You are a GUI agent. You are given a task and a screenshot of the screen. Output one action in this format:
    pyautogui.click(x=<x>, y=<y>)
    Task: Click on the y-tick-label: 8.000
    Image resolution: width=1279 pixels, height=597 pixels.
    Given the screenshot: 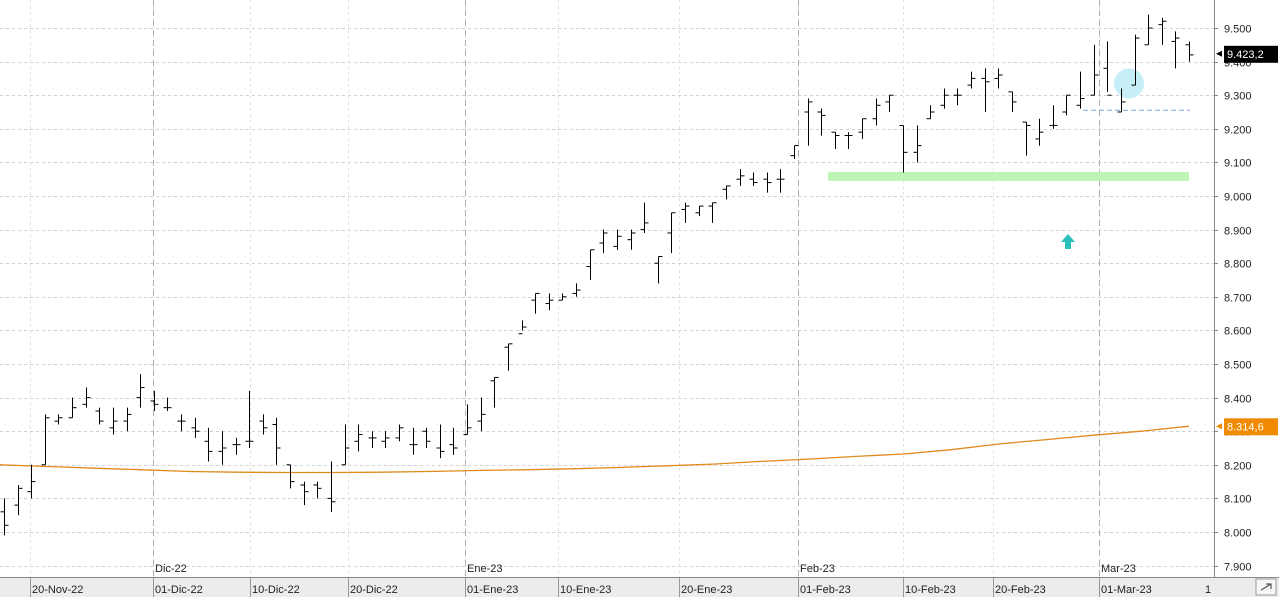 What is the action you would take?
    pyautogui.click(x=1238, y=534)
    